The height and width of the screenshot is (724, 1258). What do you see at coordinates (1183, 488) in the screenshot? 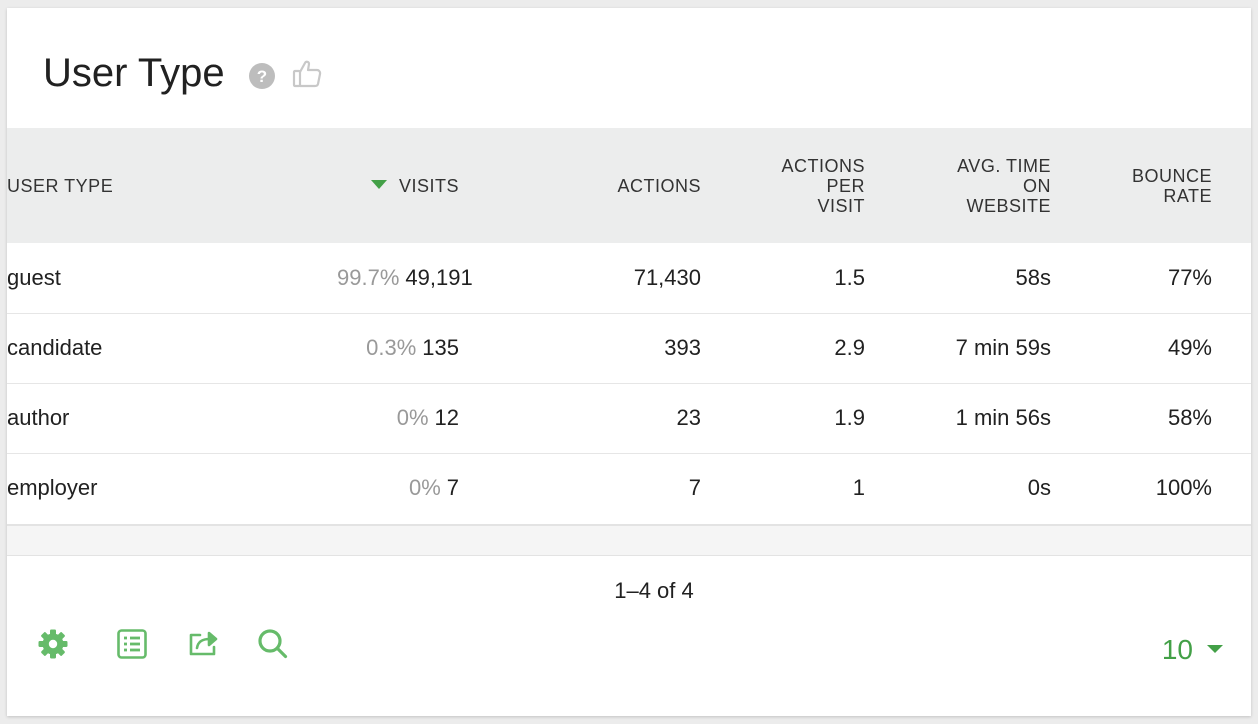
I see `bounce-rate-cell: 100%` at bounding box center [1183, 488].